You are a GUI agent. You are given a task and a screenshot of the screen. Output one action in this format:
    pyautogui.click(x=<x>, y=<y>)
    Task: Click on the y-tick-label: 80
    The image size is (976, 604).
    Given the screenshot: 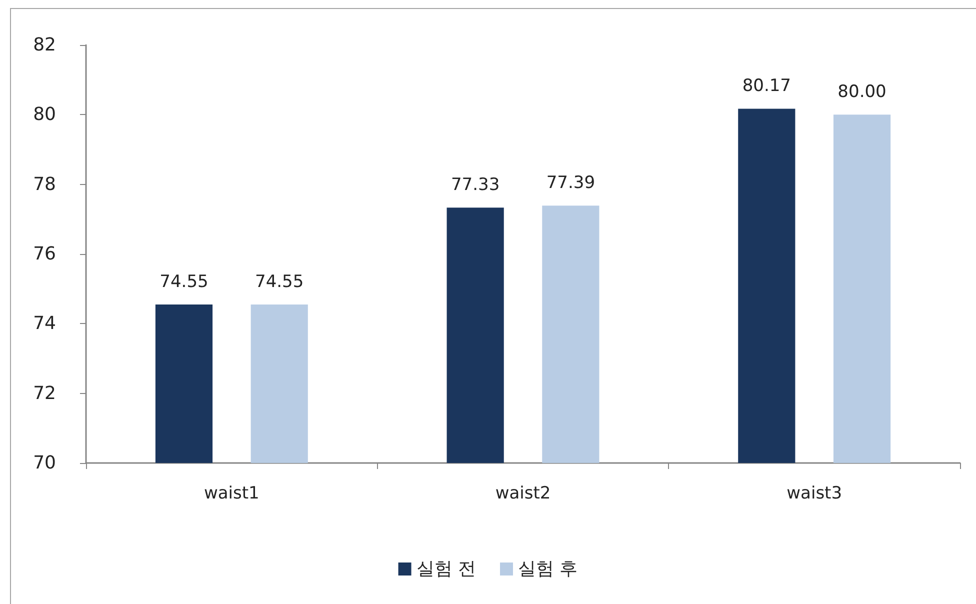 What is the action you would take?
    pyautogui.click(x=44, y=115)
    